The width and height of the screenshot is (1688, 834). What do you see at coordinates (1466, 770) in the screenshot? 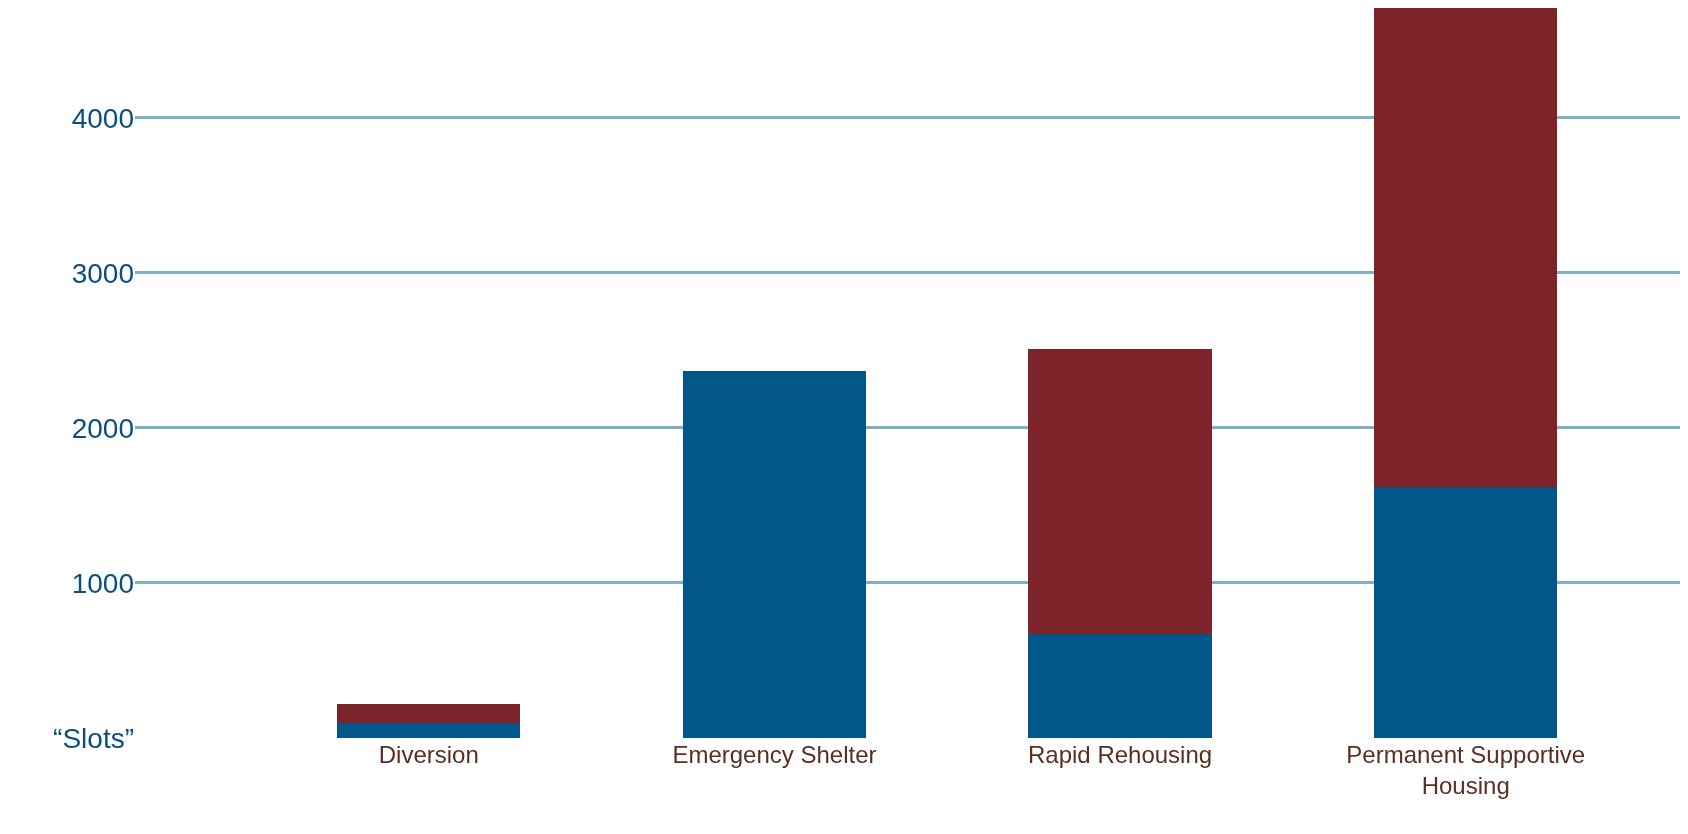
I see `x-tick-label: Permanent Supportive Housing` at bounding box center [1466, 770].